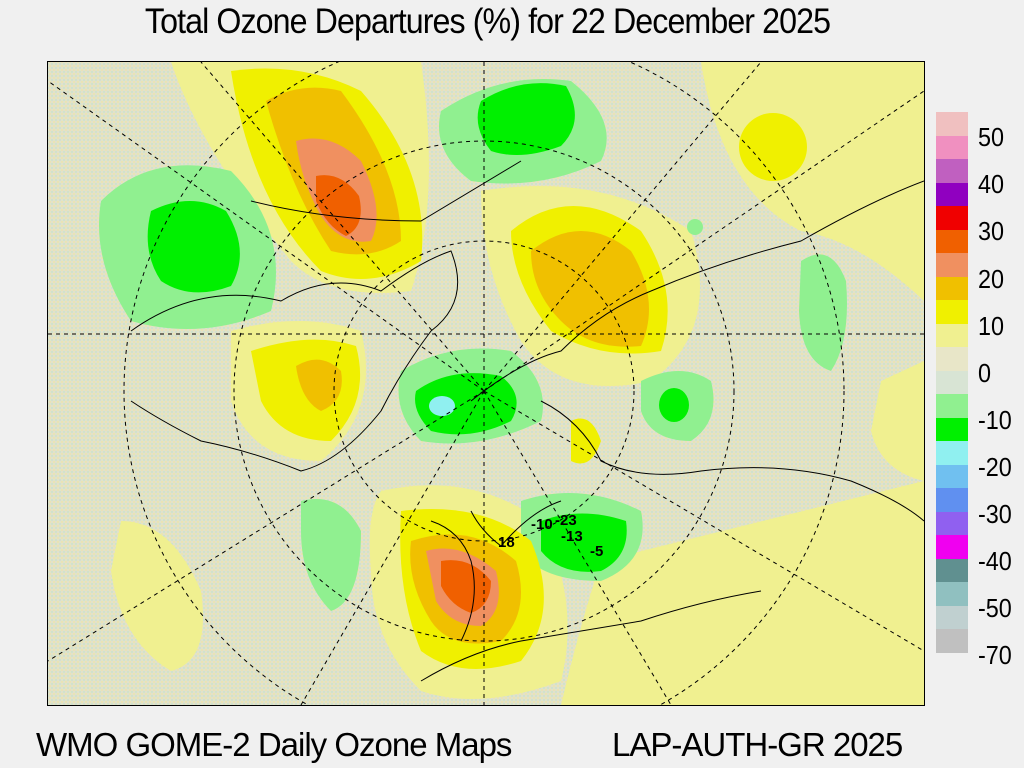 This screenshot has width=1024, height=768. What do you see at coordinates (991, 184) in the screenshot?
I see `legend-label: 40` at bounding box center [991, 184].